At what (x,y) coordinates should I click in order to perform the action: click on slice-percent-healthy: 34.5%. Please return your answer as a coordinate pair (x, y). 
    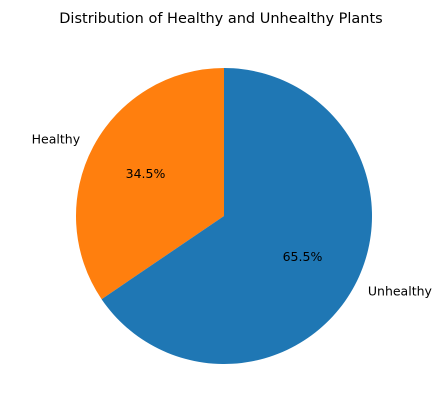
    Looking at the image, I should click on (146, 173).